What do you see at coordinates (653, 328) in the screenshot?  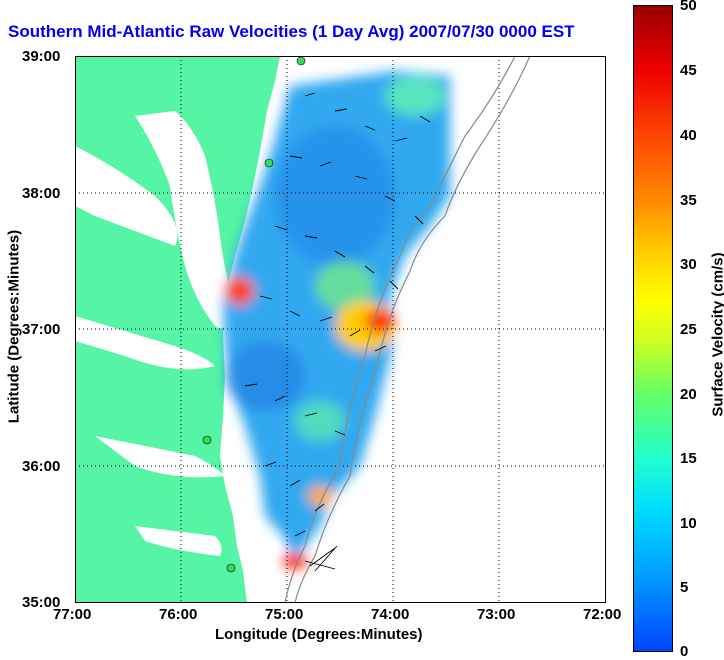 I see `colorbar` at bounding box center [653, 328].